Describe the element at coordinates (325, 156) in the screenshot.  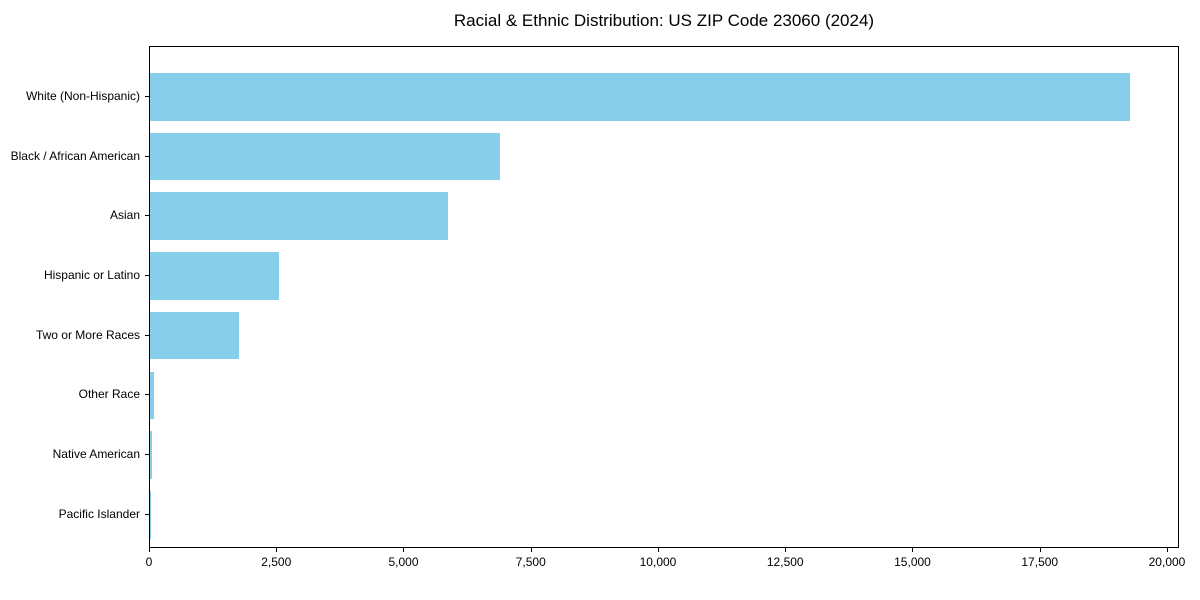
I see `bar-black-african-american` at that location.